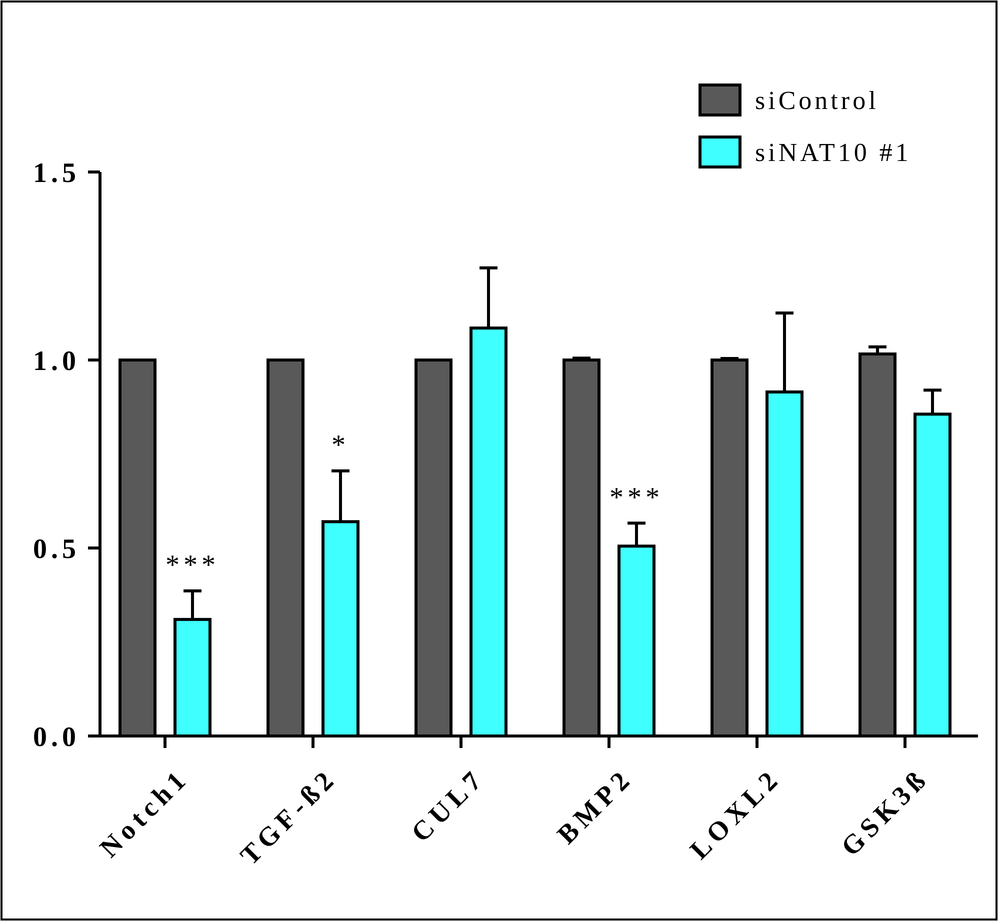 The image size is (998, 921). Describe the element at coordinates (817, 101) in the screenshot. I see `legend-label: siControl` at that location.